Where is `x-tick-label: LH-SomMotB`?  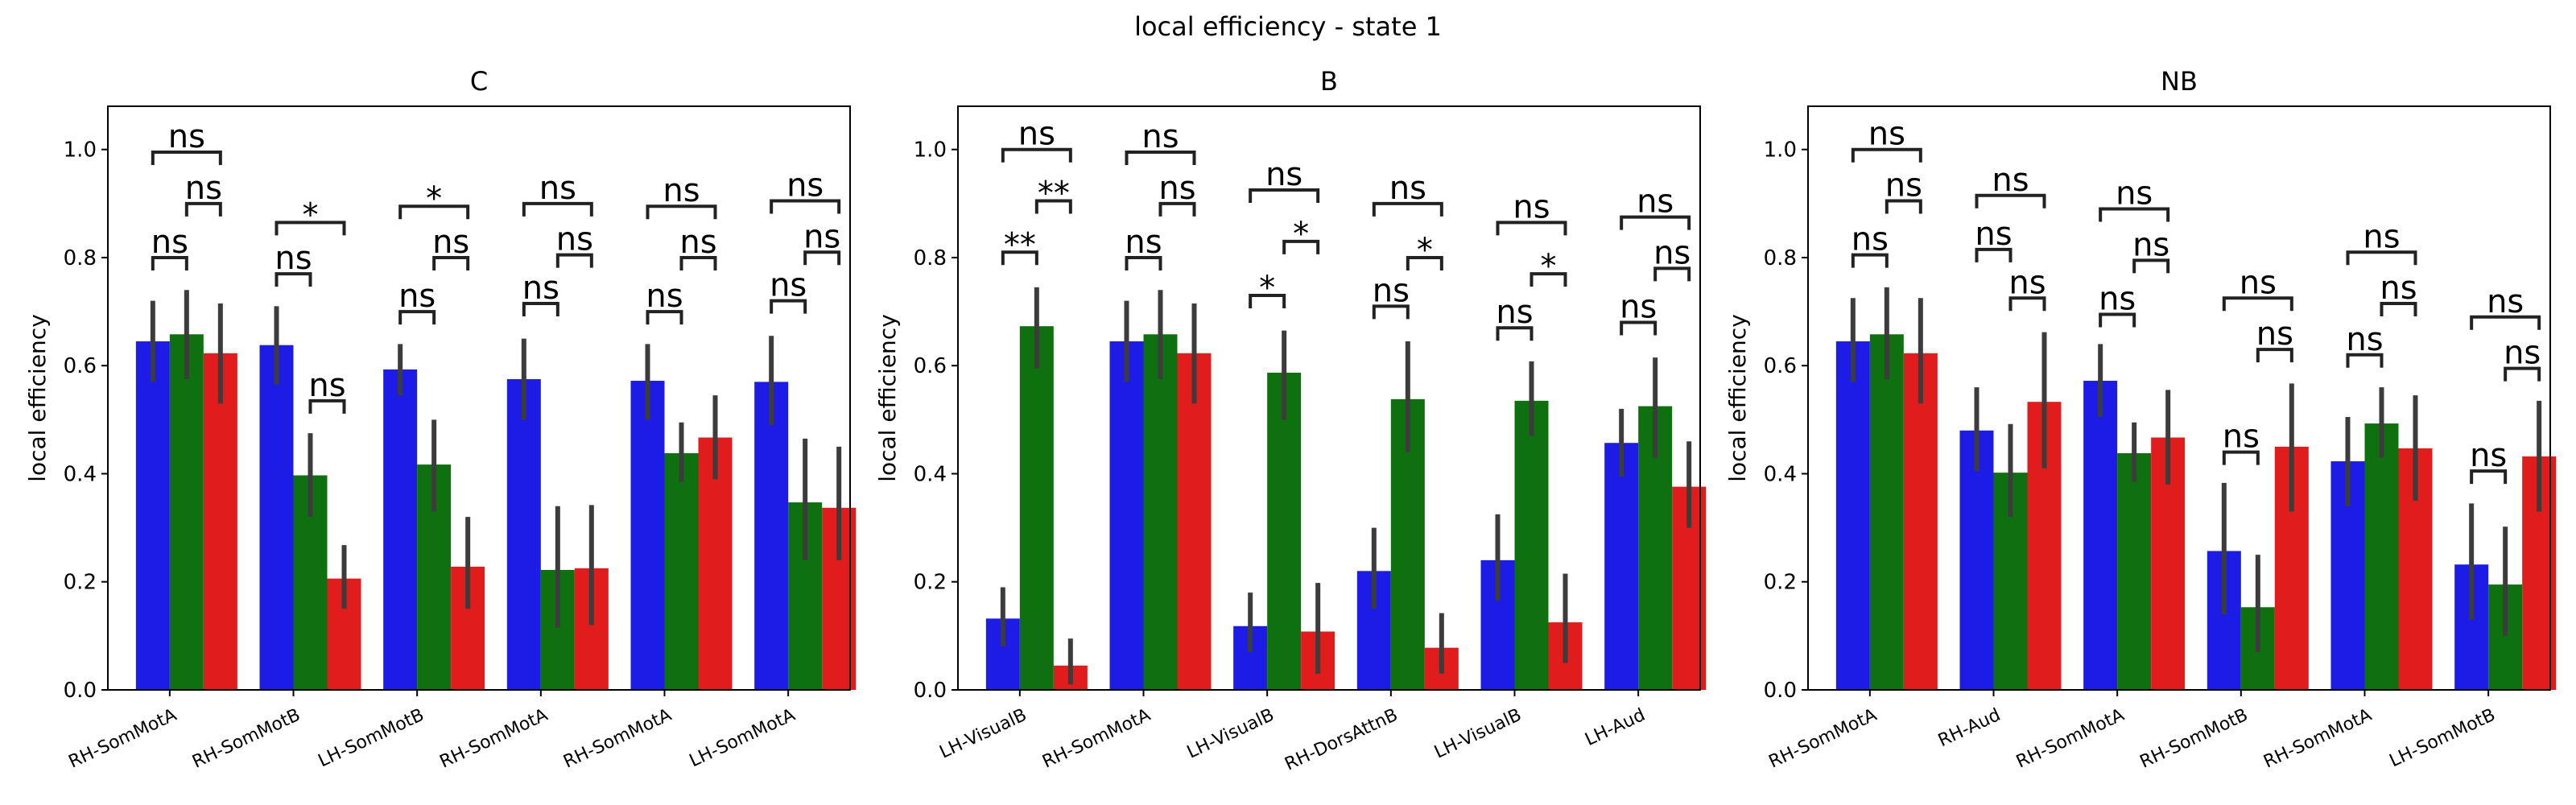 x-tick-label: LH-SomMotB is located at coordinates (371, 738).